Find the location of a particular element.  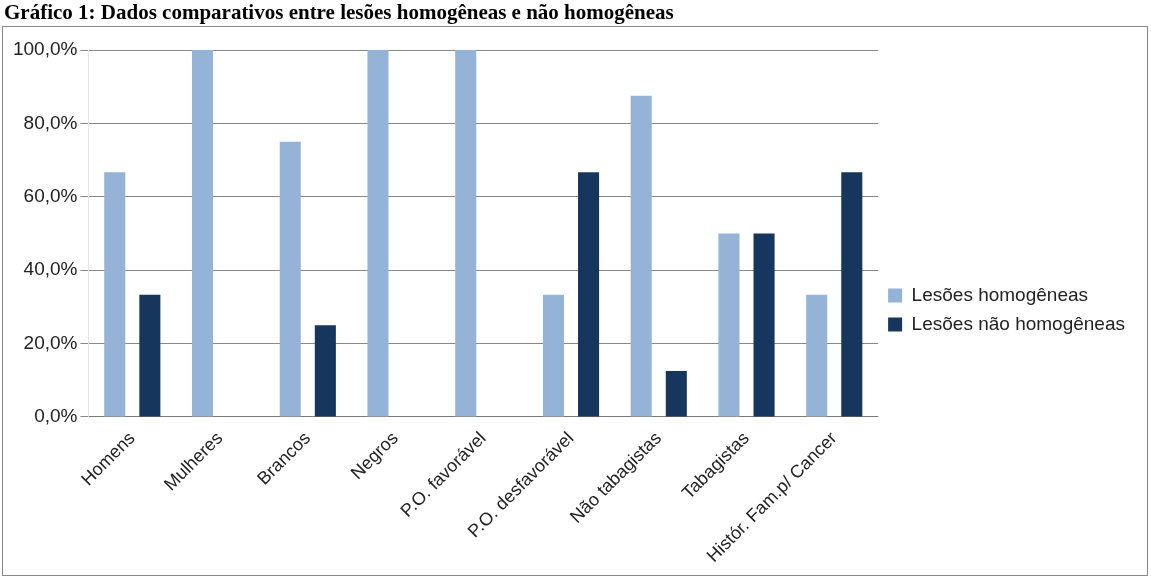

legend-label: Lesões homogêneas is located at coordinates (1000, 294).